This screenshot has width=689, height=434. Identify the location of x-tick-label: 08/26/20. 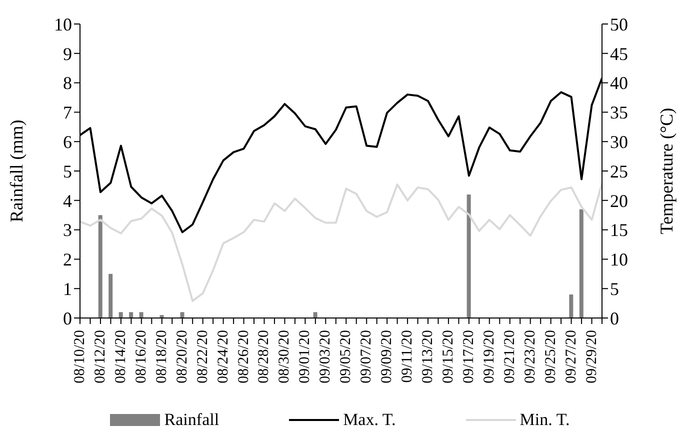
(244, 357).